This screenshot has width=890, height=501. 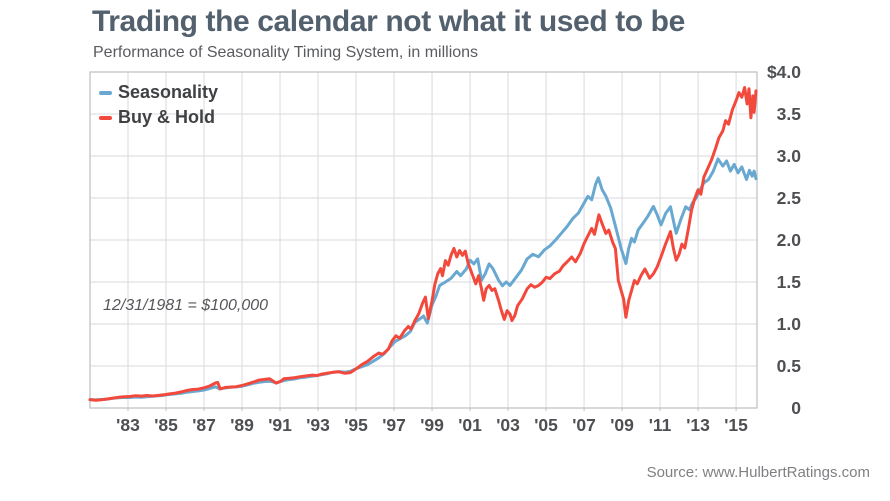 I want to click on x-tick-label: '95, so click(x=356, y=425).